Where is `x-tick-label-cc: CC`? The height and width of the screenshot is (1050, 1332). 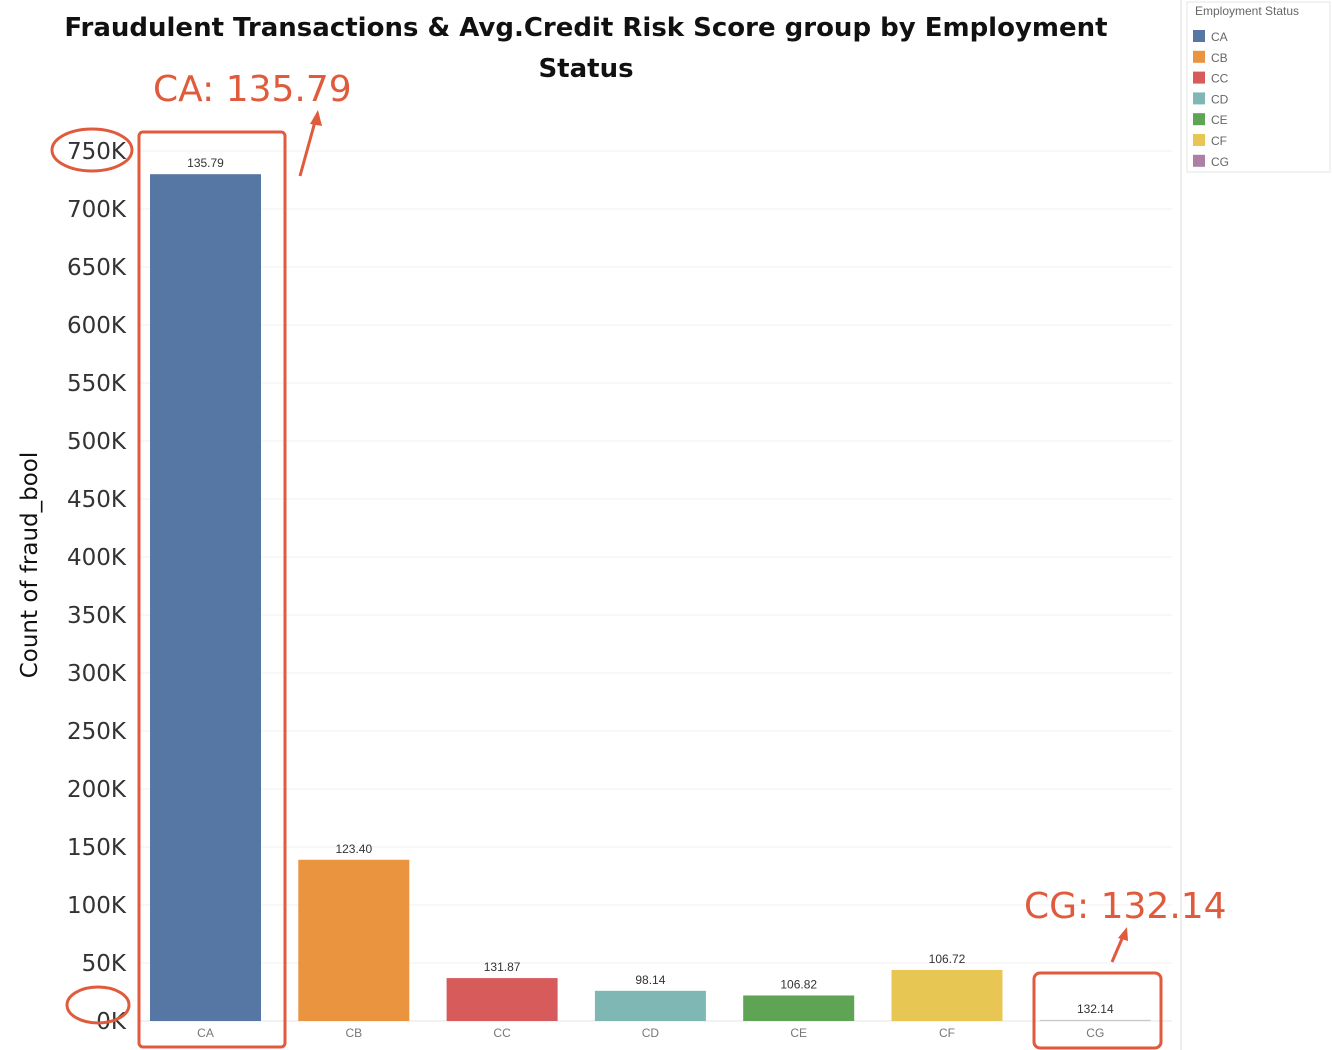
x-tick-label-cc: CC is located at coordinates (502, 1033).